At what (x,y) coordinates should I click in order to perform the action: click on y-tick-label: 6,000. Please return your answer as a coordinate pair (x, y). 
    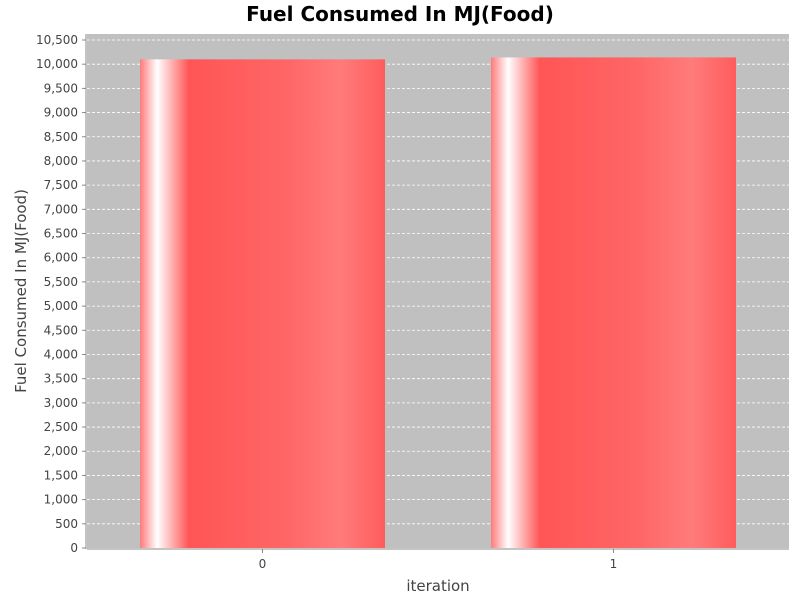
    Looking at the image, I should click on (61, 258).